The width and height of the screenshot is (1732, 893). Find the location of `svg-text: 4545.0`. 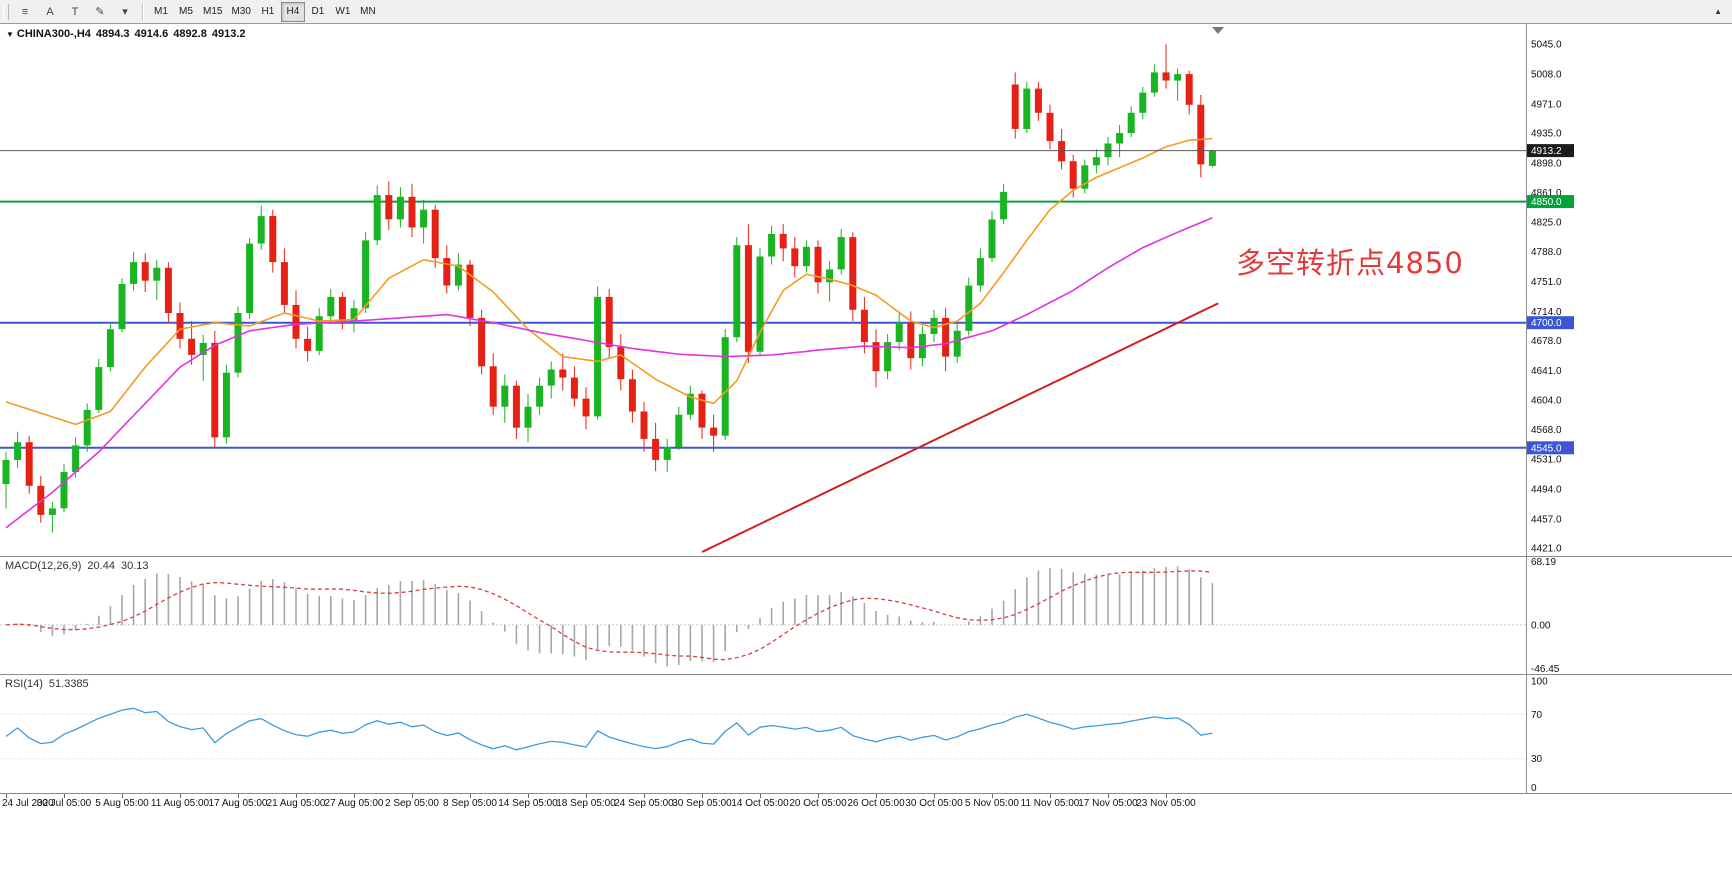

svg-text: 4545.0 is located at coordinates (1546, 448).